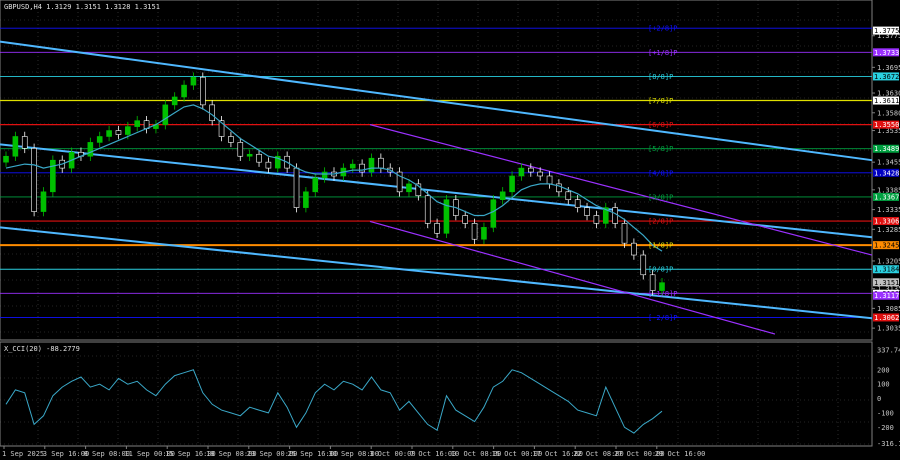 The width and height of the screenshot is (900, 460). Describe the element at coordinates (663, 294) in the screenshot. I see `murrey-label: [-1/8]P` at that location.